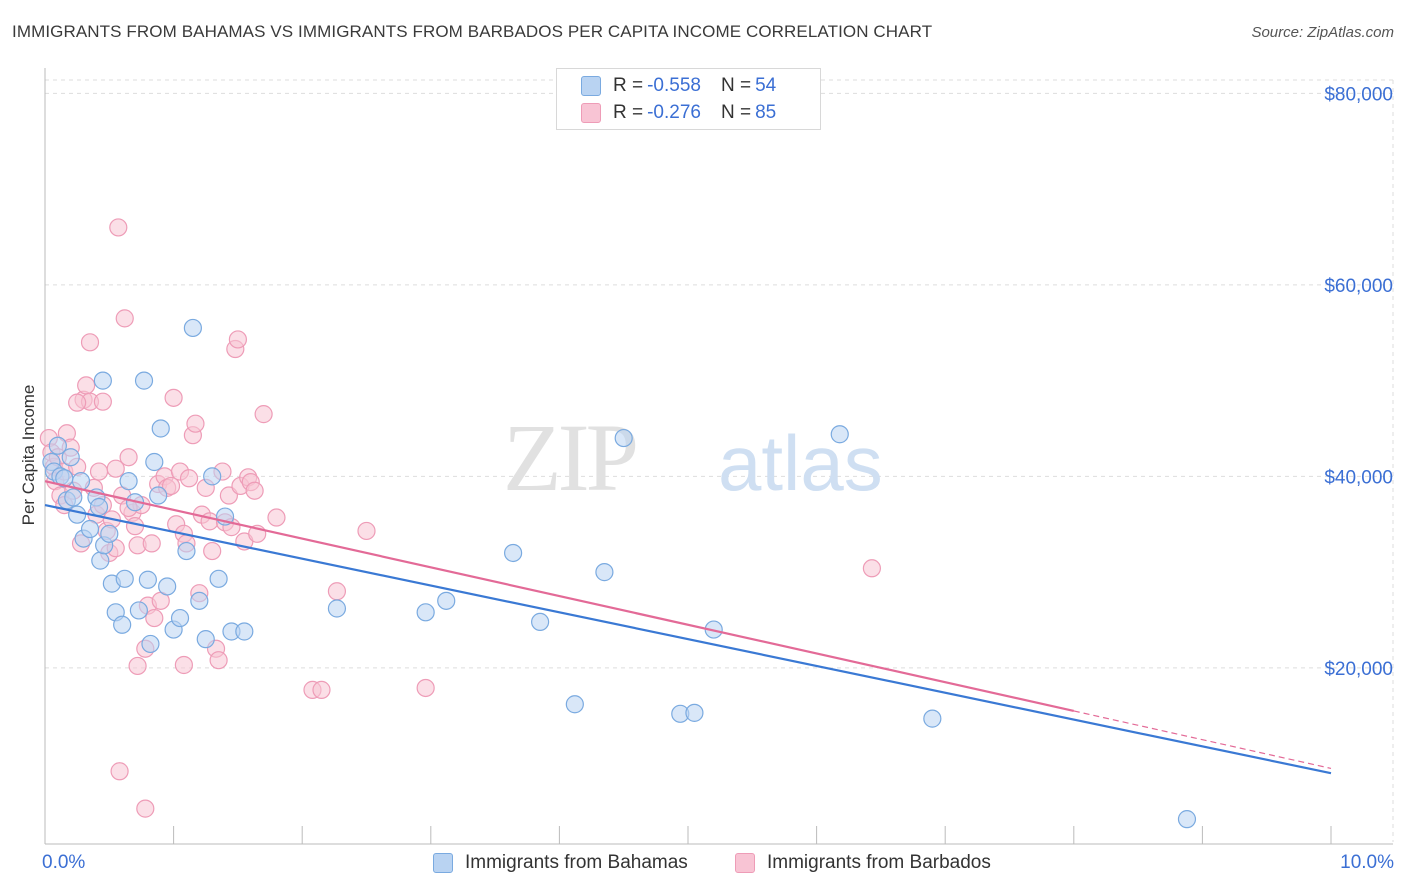 The width and height of the screenshot is (1406, 892). What do you see at coordinates (678, 86) in the screenshot?
I see `legend-row-bahamas: R = -0.558 N = 54` at bounding box center [678, 86].